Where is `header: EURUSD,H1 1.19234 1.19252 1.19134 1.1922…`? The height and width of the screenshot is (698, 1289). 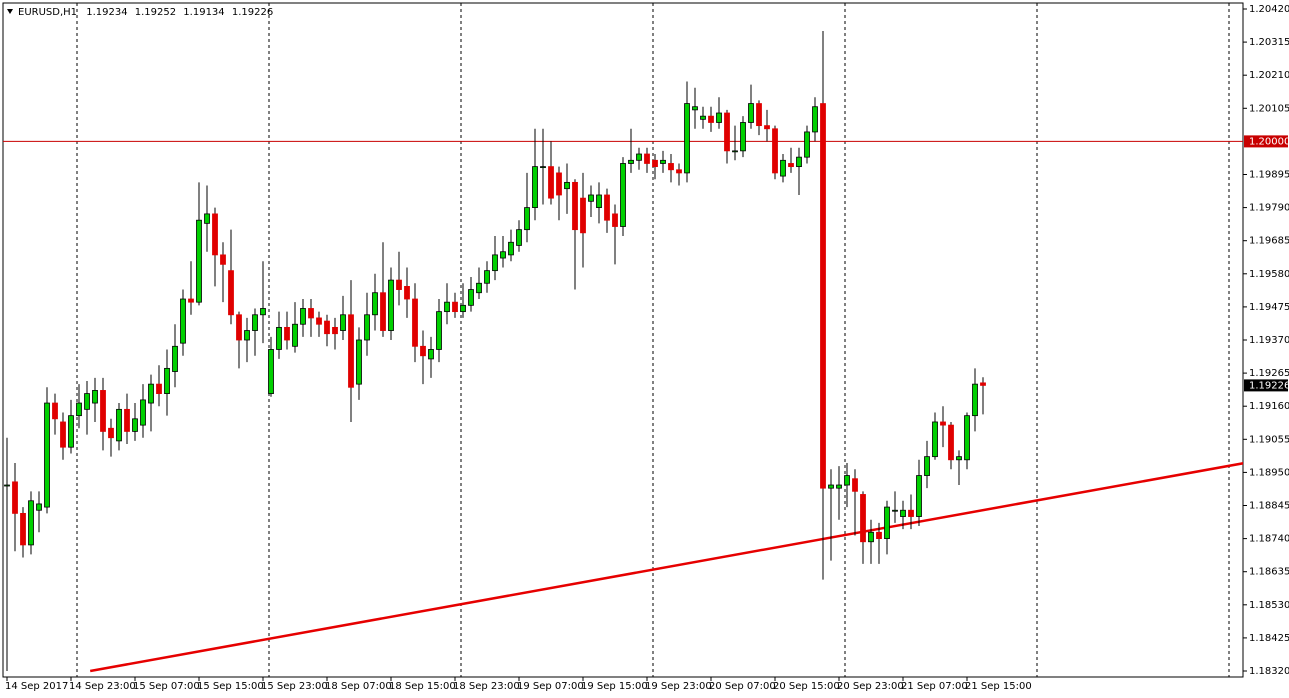 header: EURUSD,H1 1.19234 1.19252 1.19134 1.1922… is located at coordinates (145, 12).